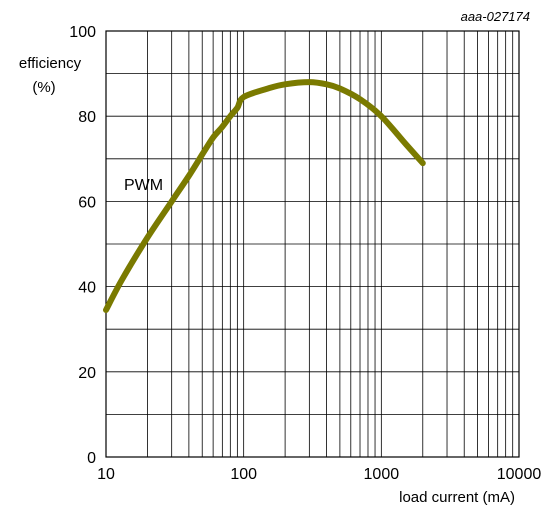  I want to click on y-tick-label: 100, so click(82, 32).